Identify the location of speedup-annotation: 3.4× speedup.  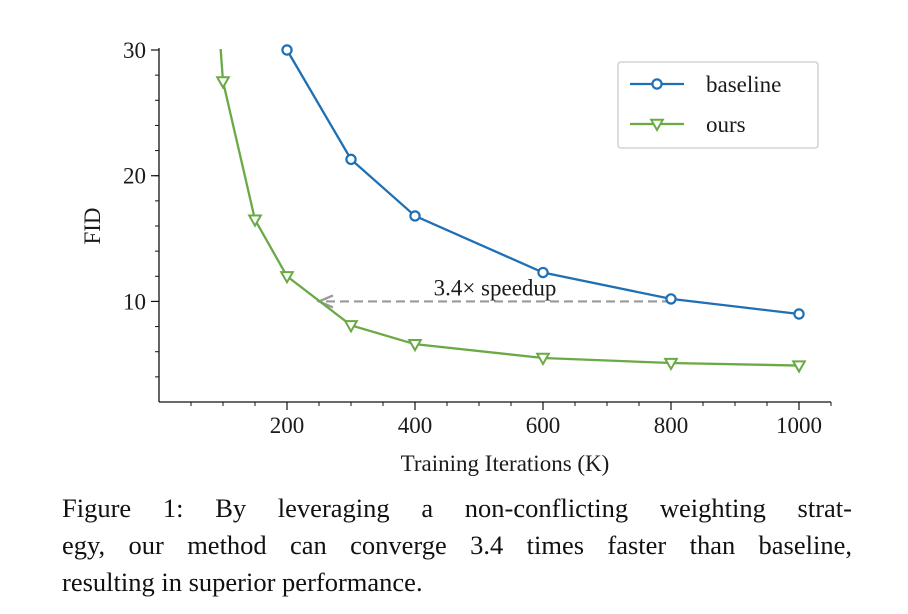
(495, 287).